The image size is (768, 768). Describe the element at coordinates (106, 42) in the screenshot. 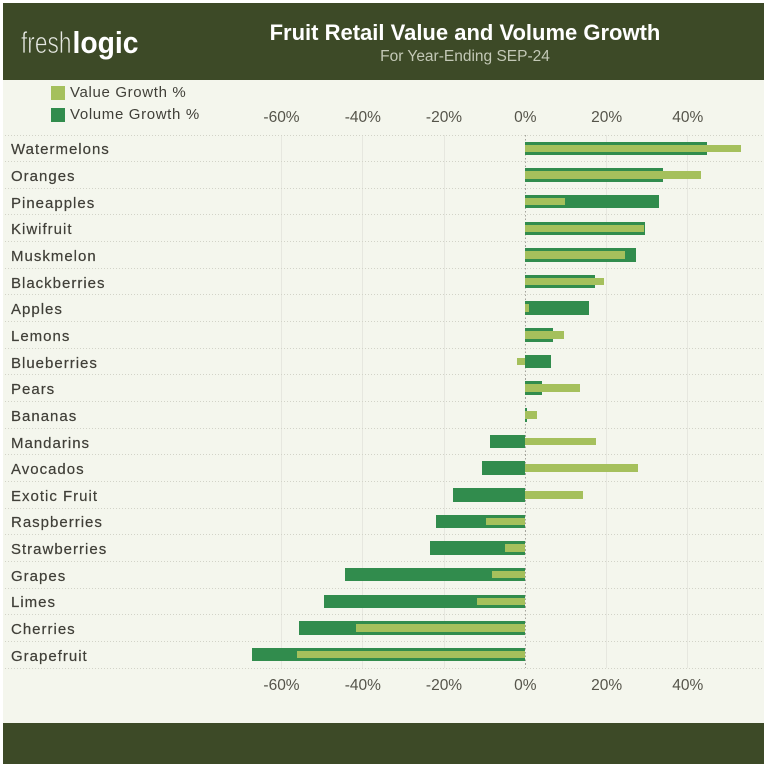

I see `svg-text: logic` at that location.